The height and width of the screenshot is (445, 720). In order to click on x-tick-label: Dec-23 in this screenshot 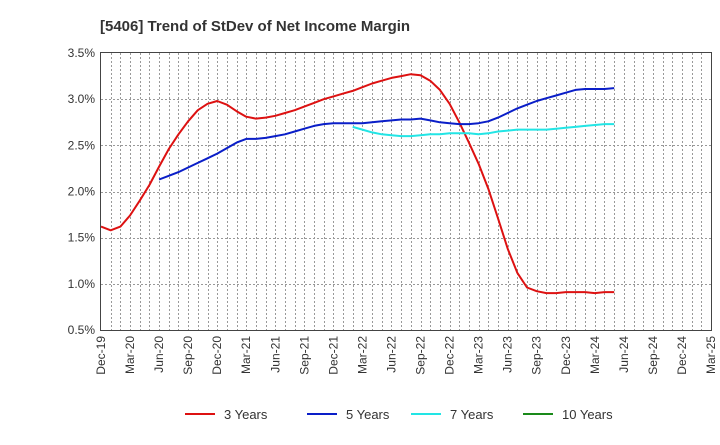, I will do `click(566, 355)`.